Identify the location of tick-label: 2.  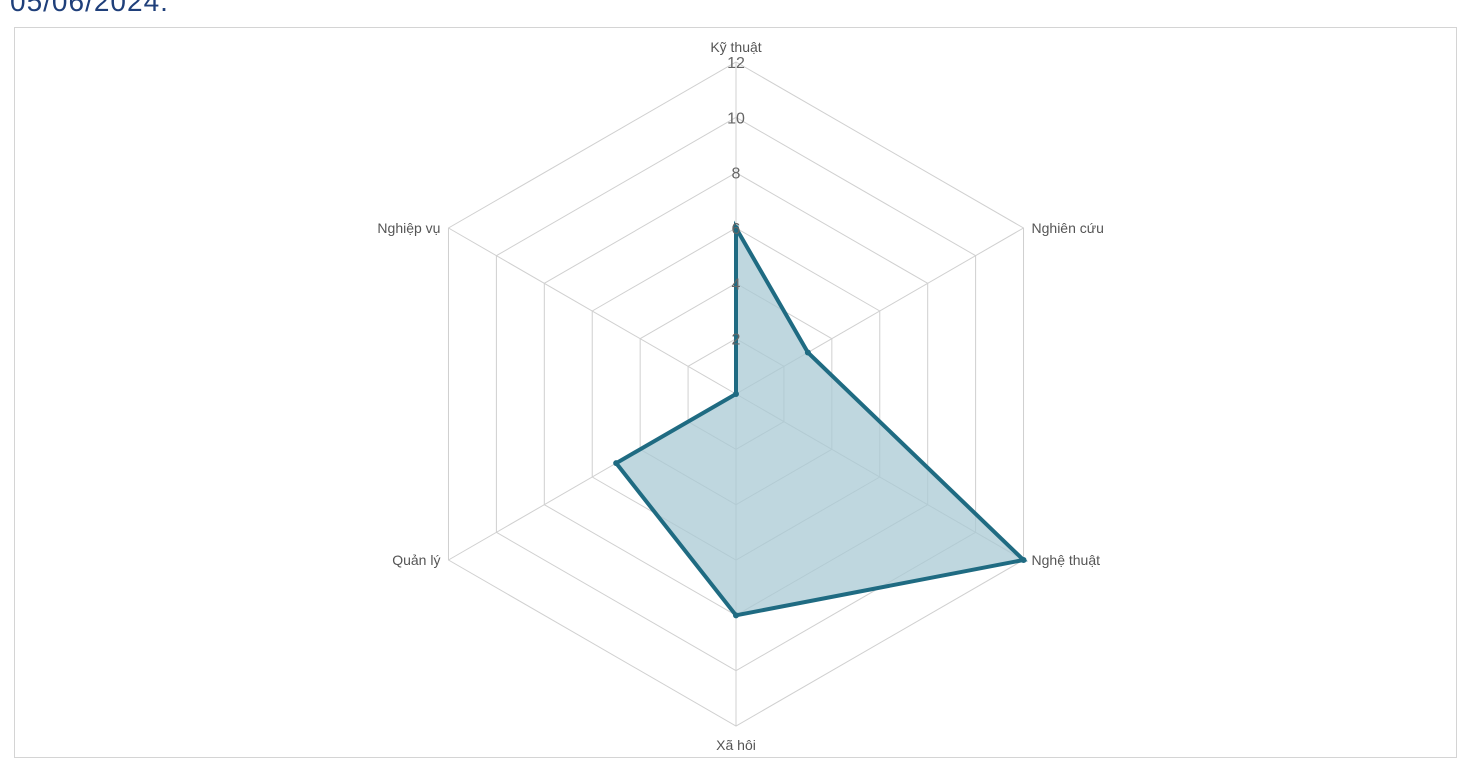
(736, 340).